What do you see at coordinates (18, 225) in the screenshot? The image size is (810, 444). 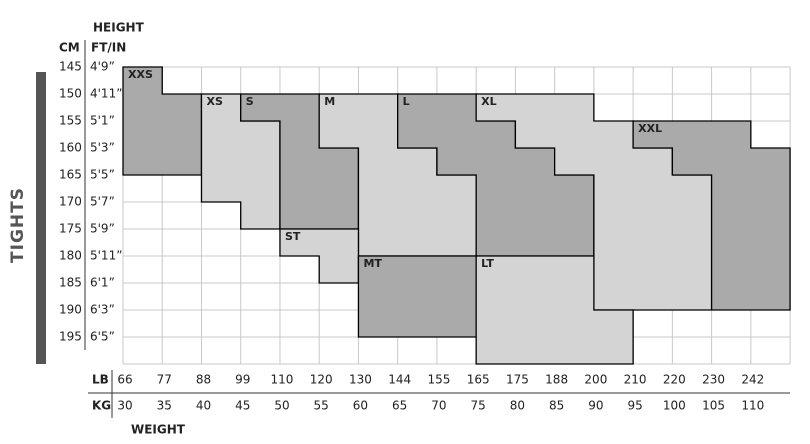 I see `side-label: TIGHTS` at bounding box center [18, 225].